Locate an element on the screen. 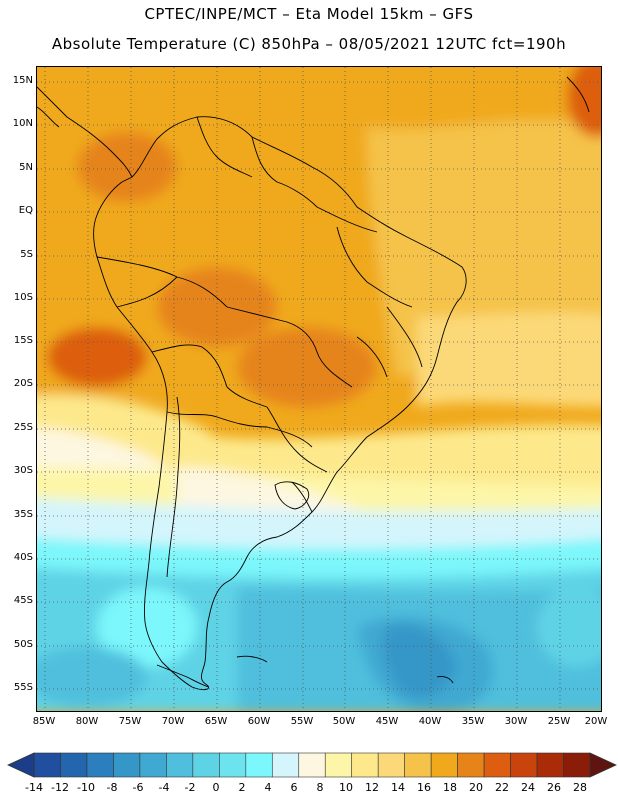 This screenshot has height=800, width=618. lat-label-30s: 30S is located at coordinates (23, 470).